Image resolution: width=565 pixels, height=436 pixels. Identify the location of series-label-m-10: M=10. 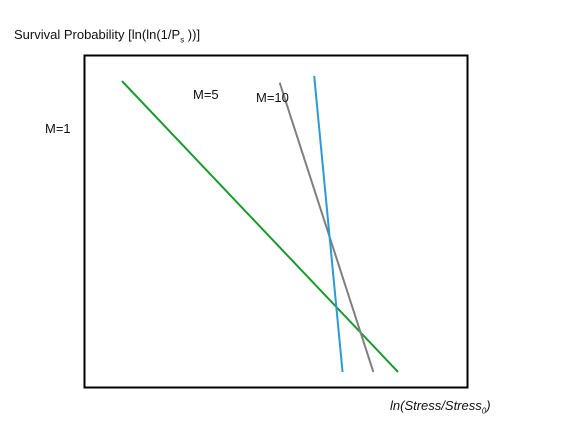
(272, 97).